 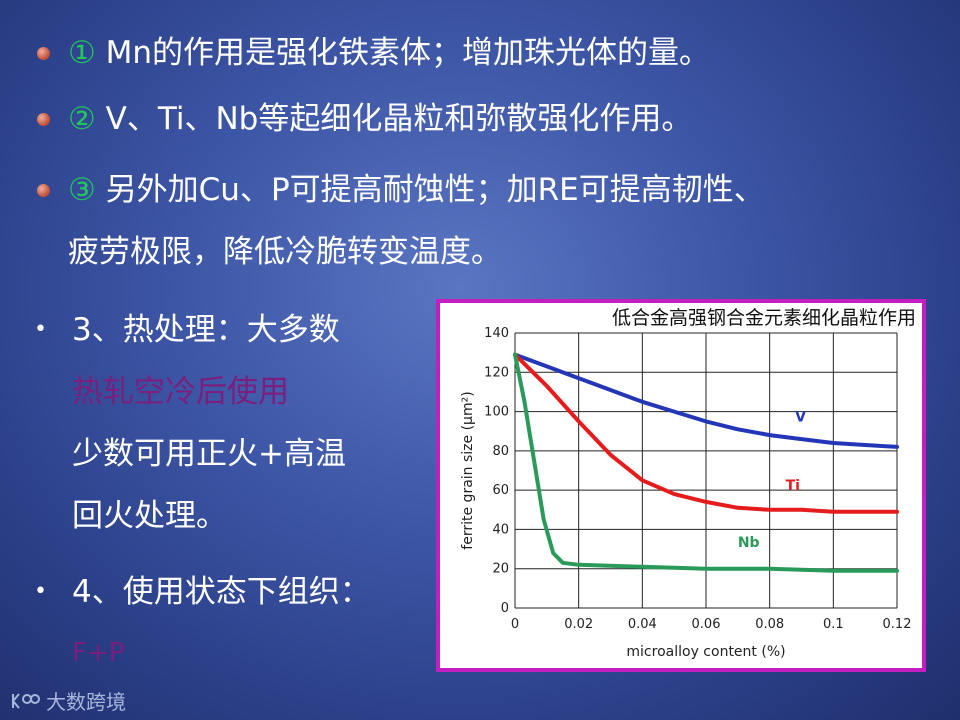 I want to click on bullet-line-3-cont: 疲劳极限，降低冷脆转变温度。, so click(x=285, y=252).